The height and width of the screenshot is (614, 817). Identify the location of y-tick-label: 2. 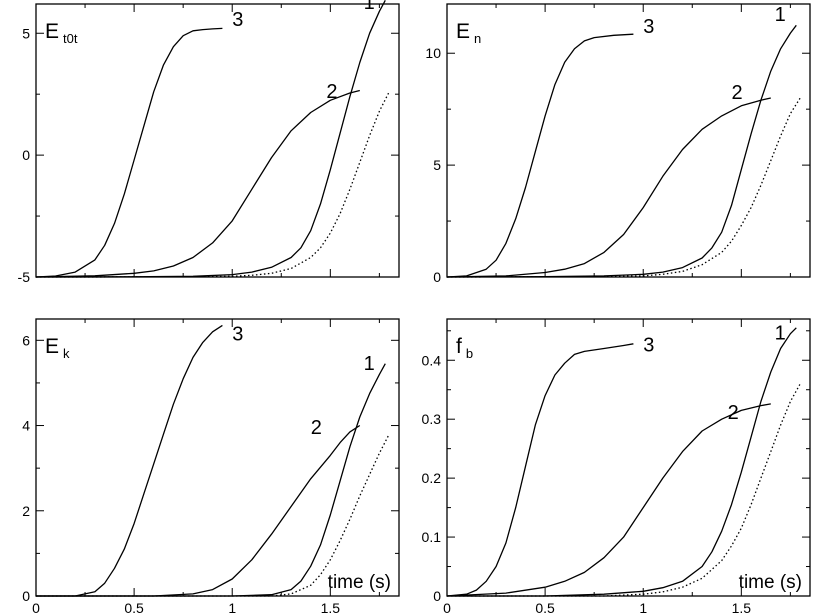
(26, 511).